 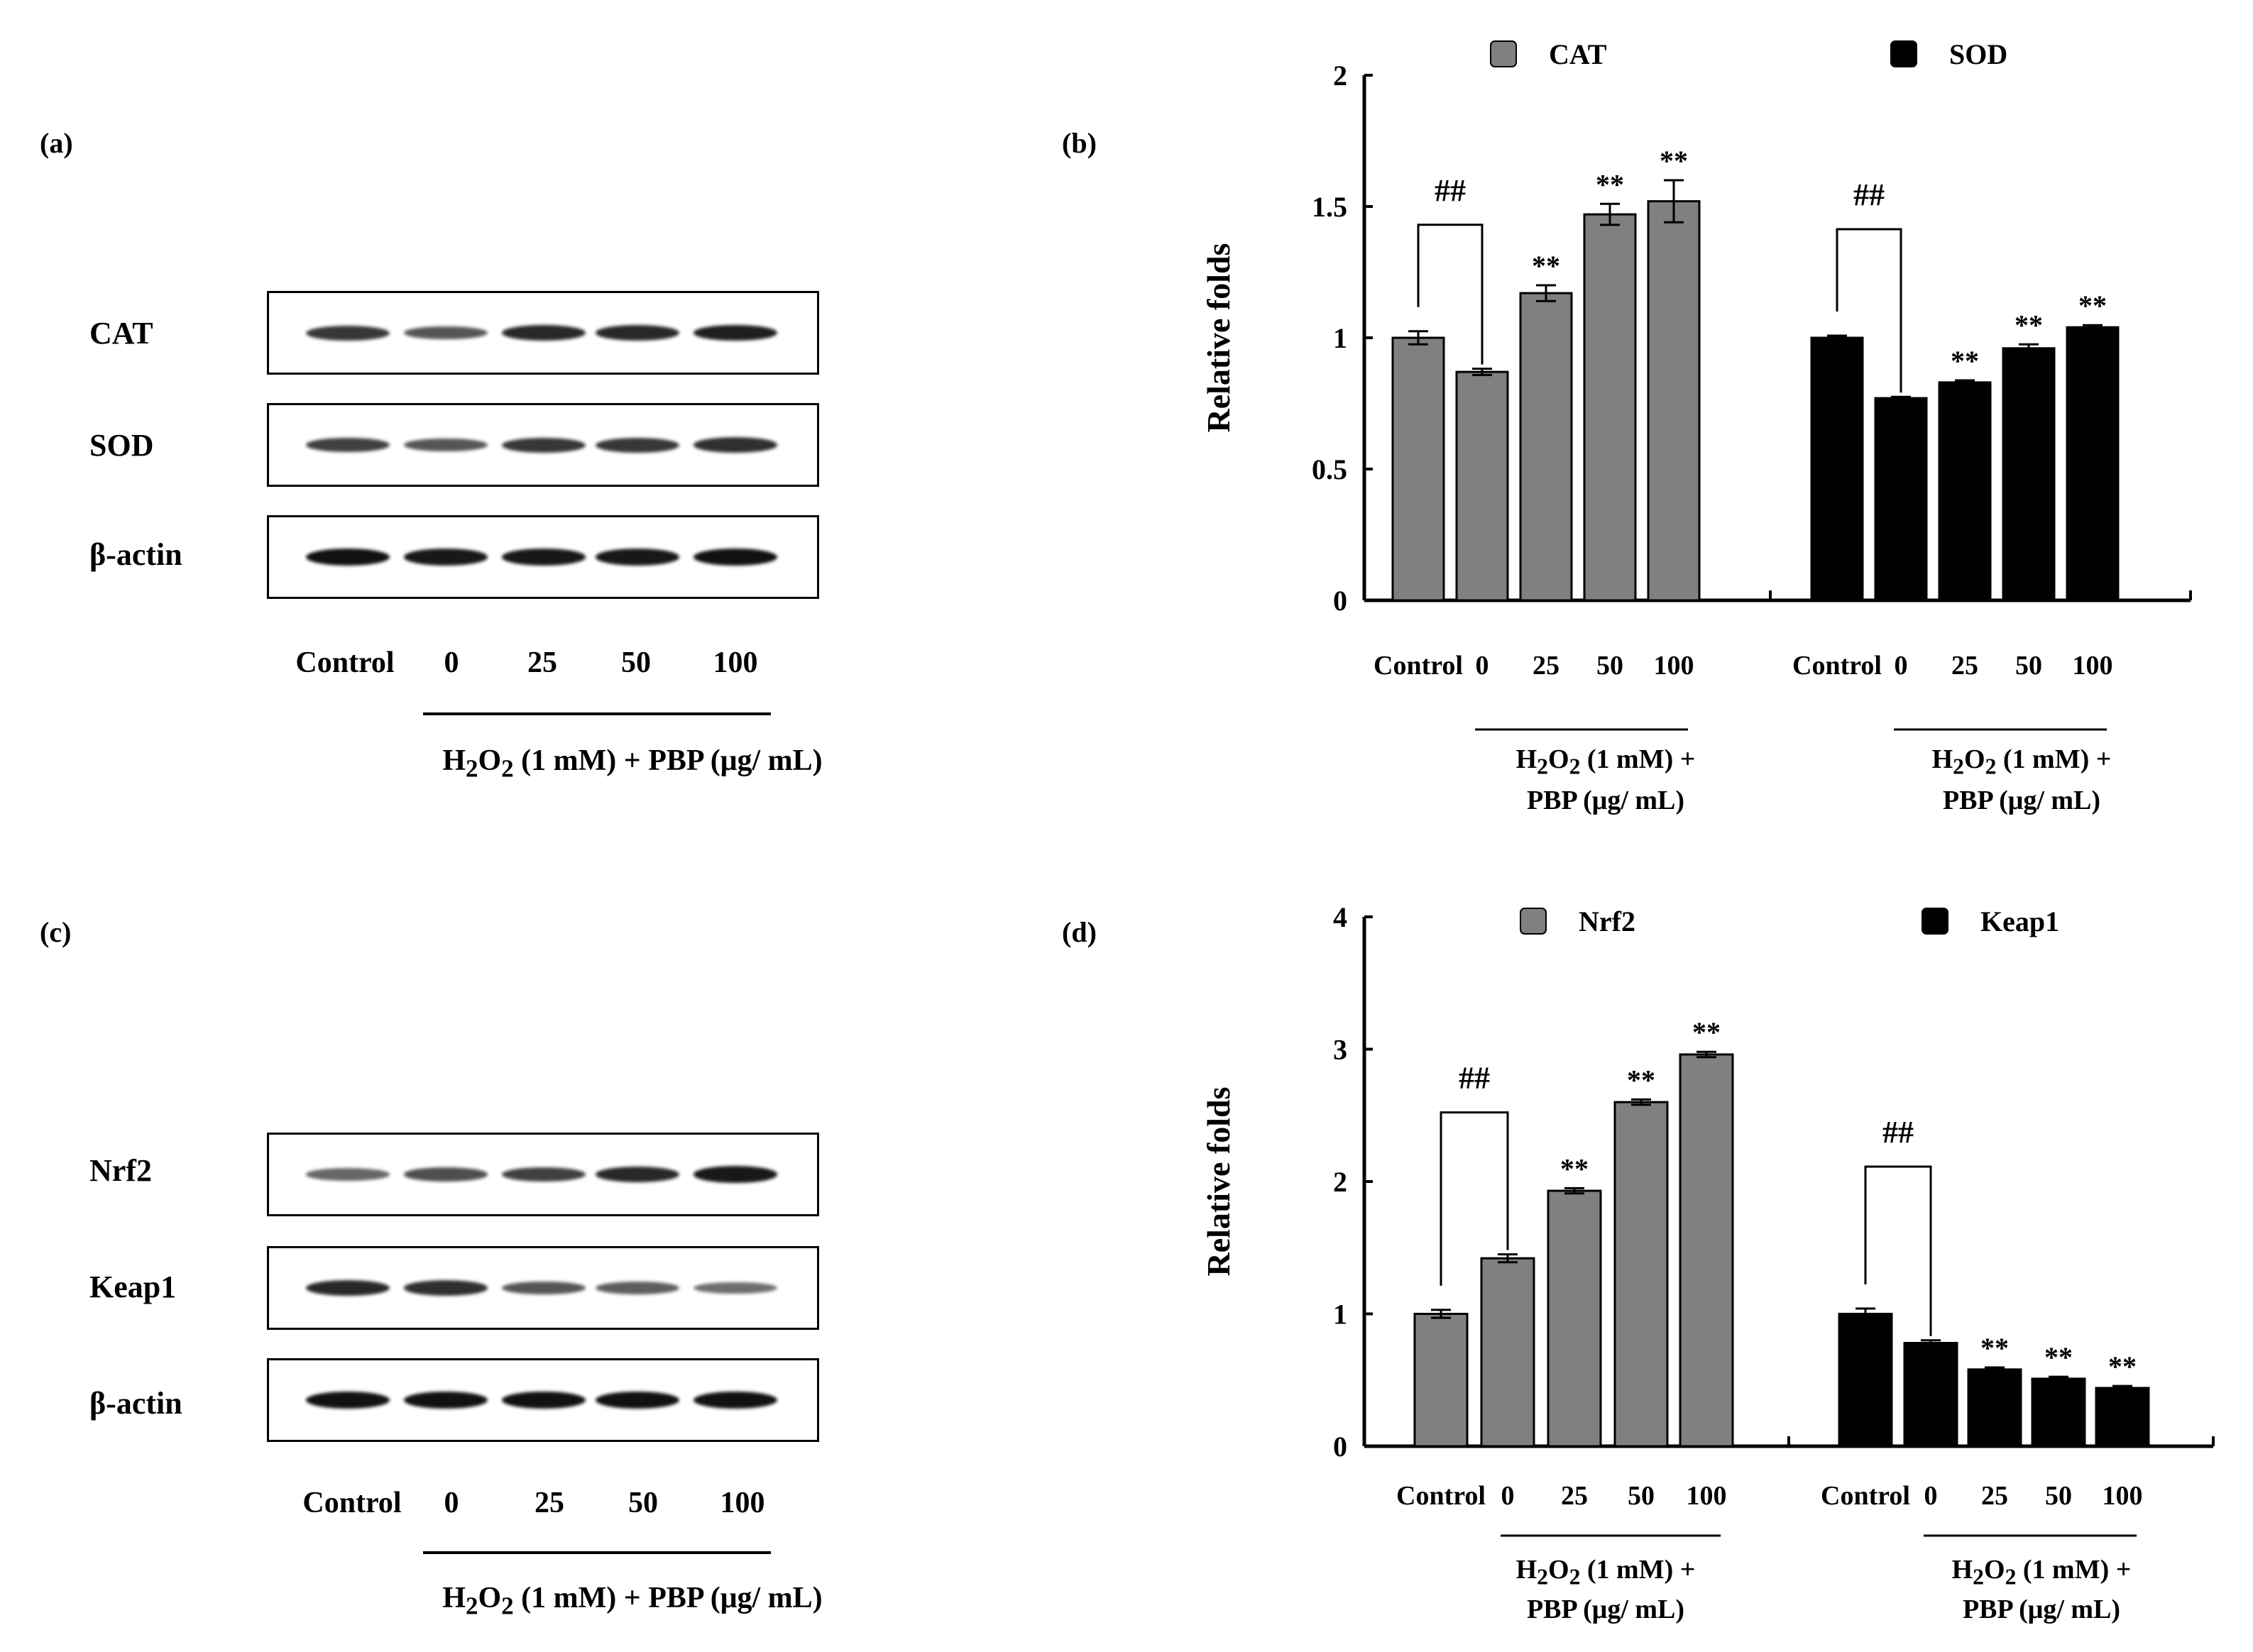 What do you see at coordinates (1329, 207) in the screenshot?
I see `y-tick-label: 1.5` at bounding box center [1329, 207].